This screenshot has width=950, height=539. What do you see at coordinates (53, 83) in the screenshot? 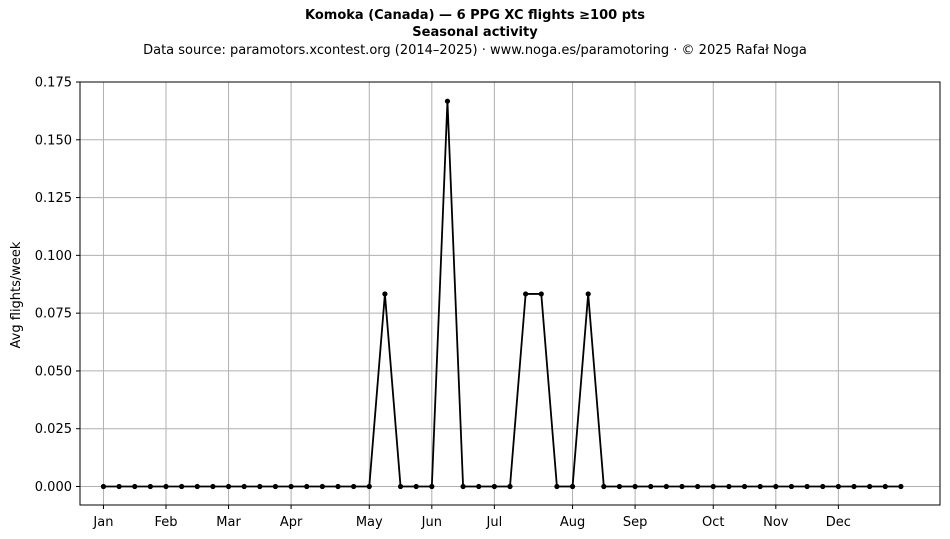
I see `y-tick-label: 0.175` at bounding box center [53, 83].